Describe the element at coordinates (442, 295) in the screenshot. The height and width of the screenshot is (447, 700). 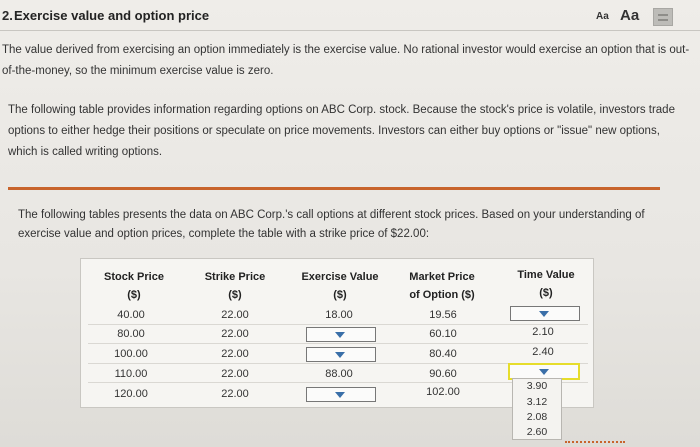
I see `header-unit: of Option ($)` at that location.